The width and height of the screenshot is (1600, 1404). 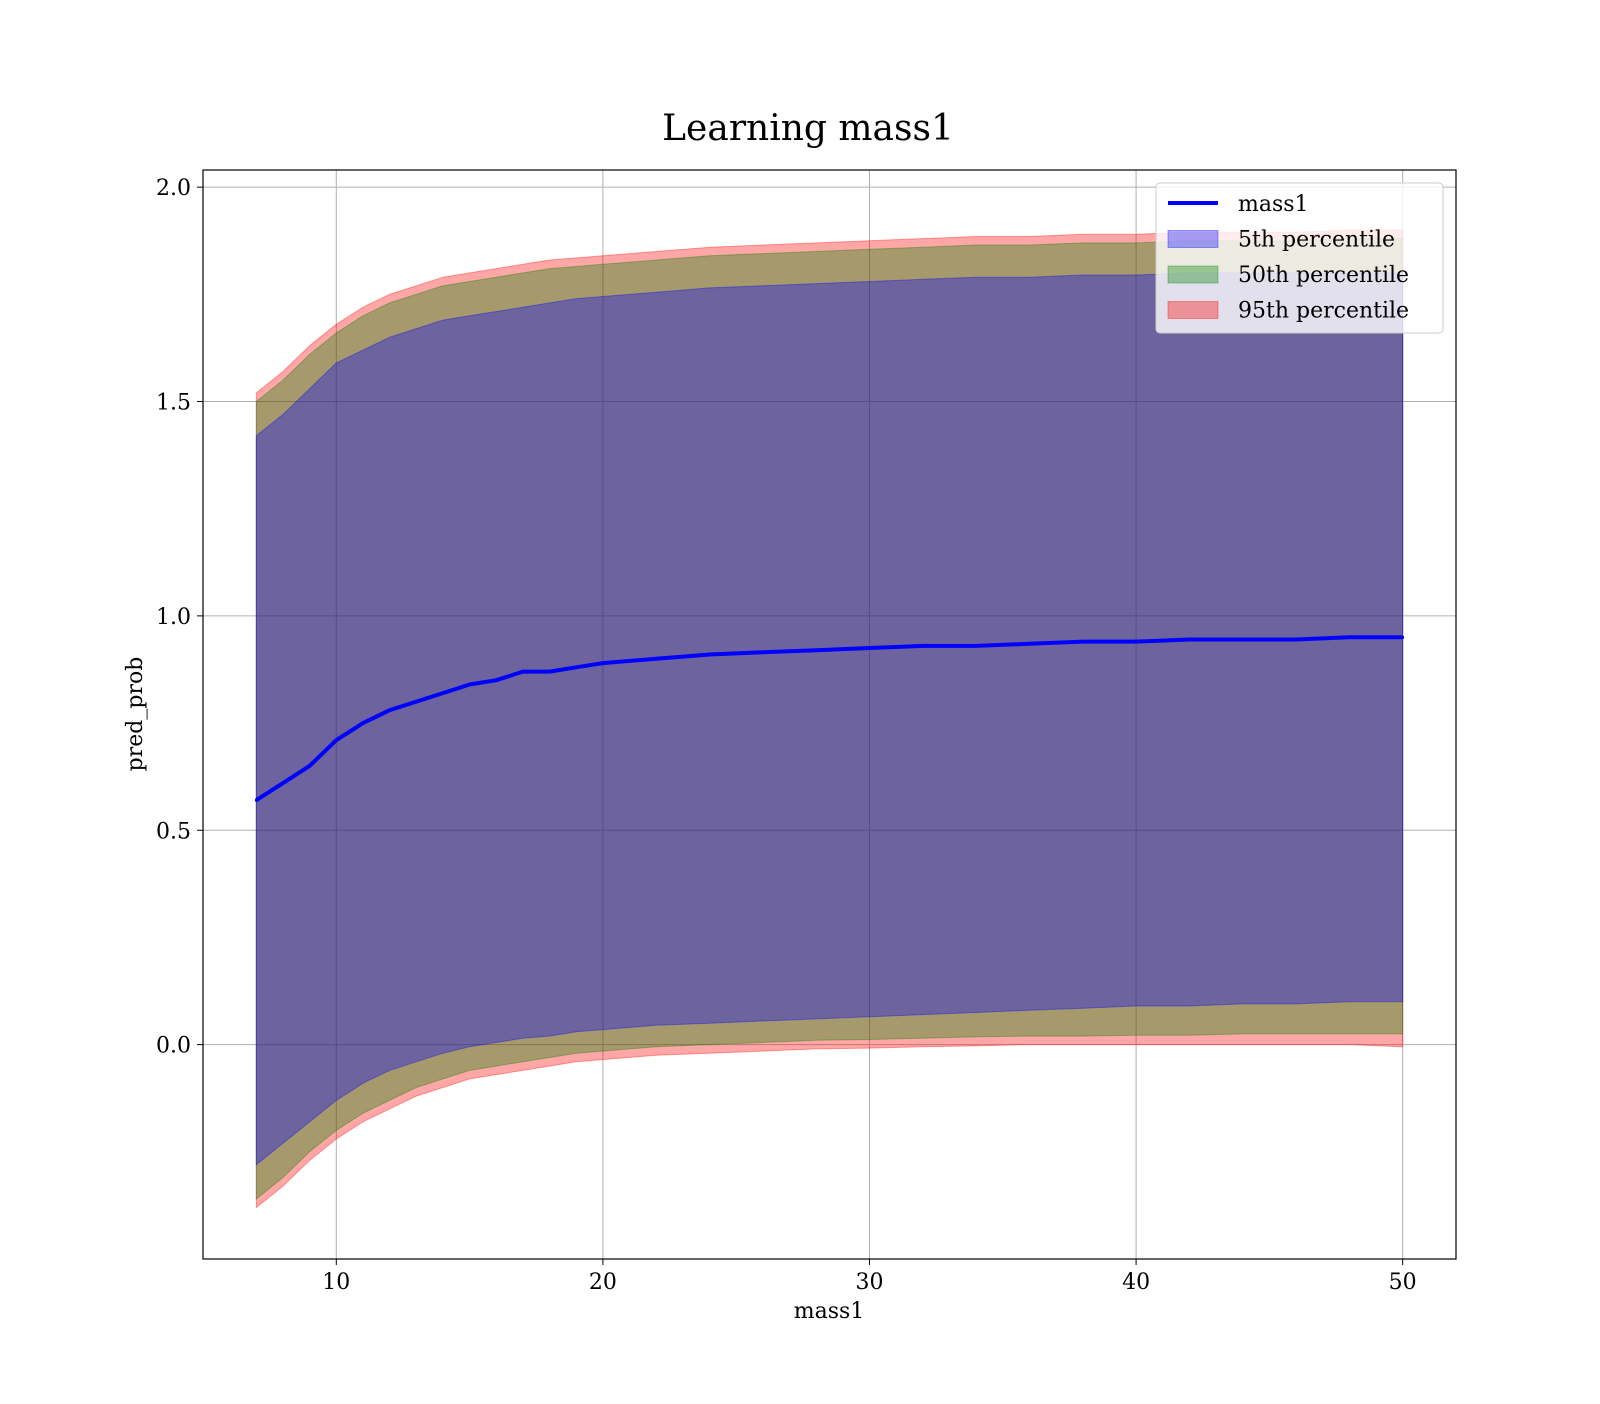 I want to click on legend-item-50th-percentile-label: 50th percentile, so click(x=1323, y=275).